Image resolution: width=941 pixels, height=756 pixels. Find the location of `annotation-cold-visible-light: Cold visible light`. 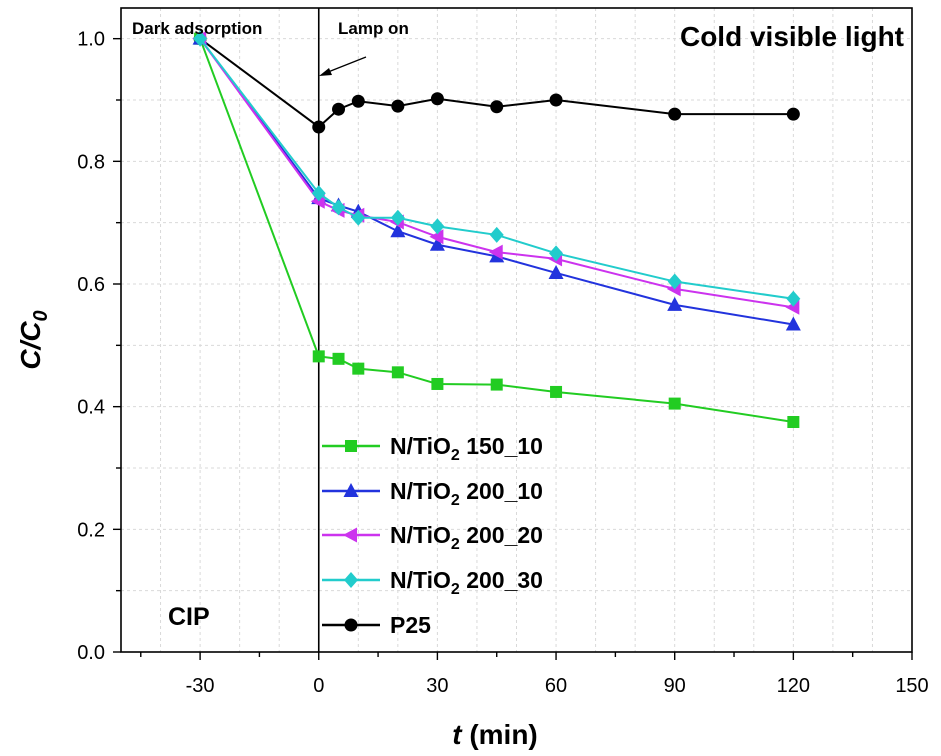

annotation-cold-visible-light: Cold visible light is located at coordinates (792, 36).